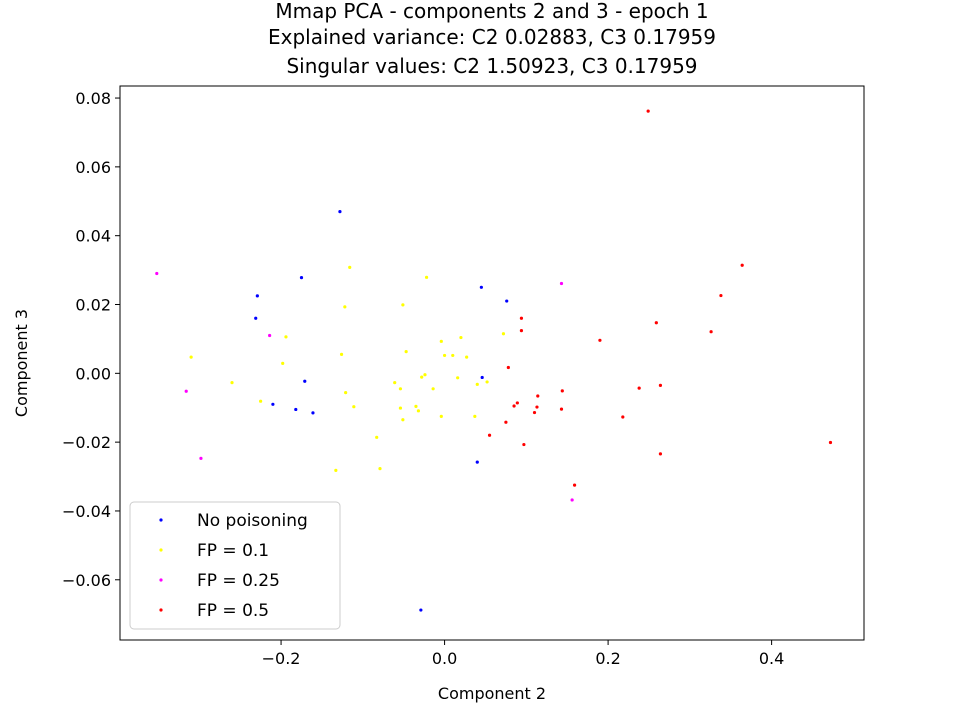 The image size is (960, 720). I want to click on y-tick-label-3: 0.00, so click(93, 373).